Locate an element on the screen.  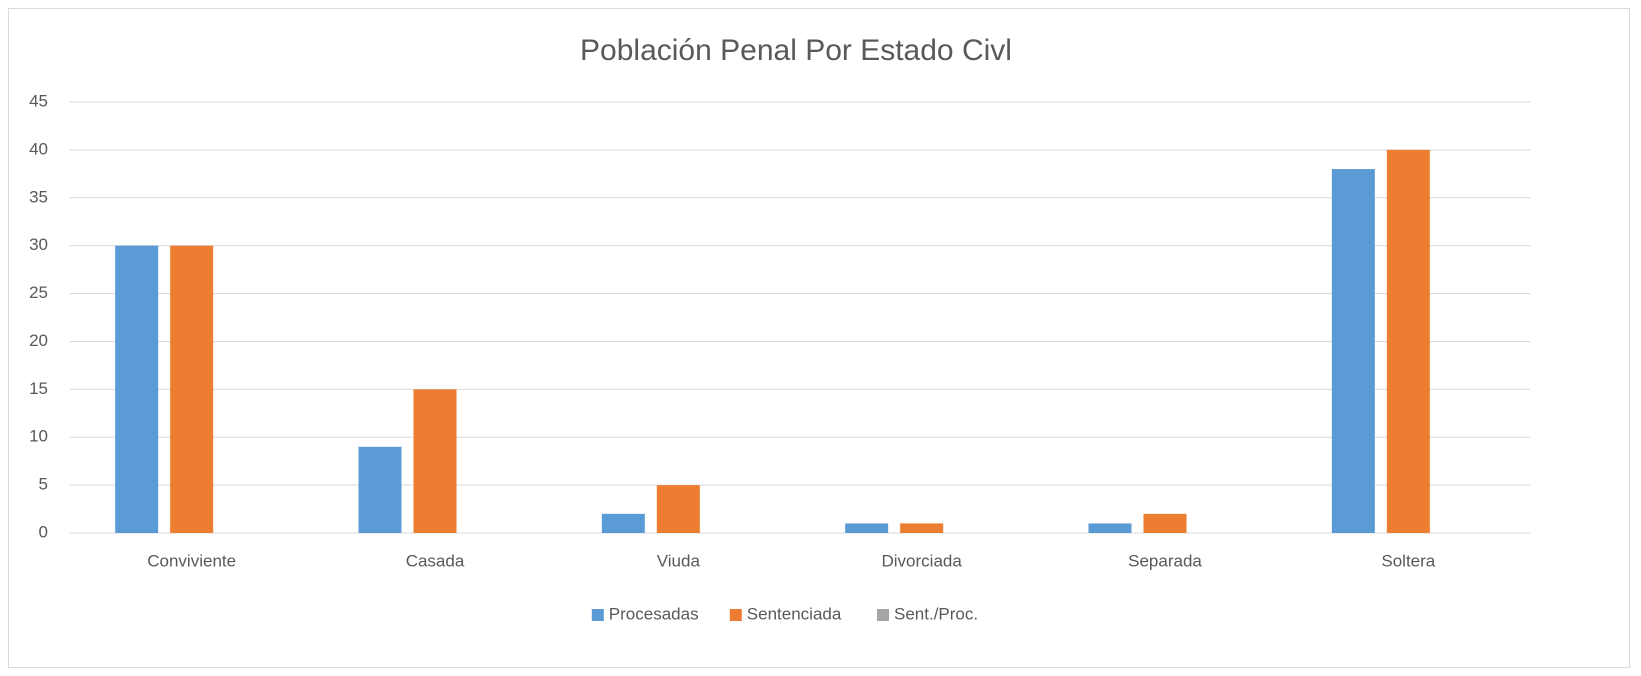
x-tick-label: Conviviente is located at coordinates (191, 560).